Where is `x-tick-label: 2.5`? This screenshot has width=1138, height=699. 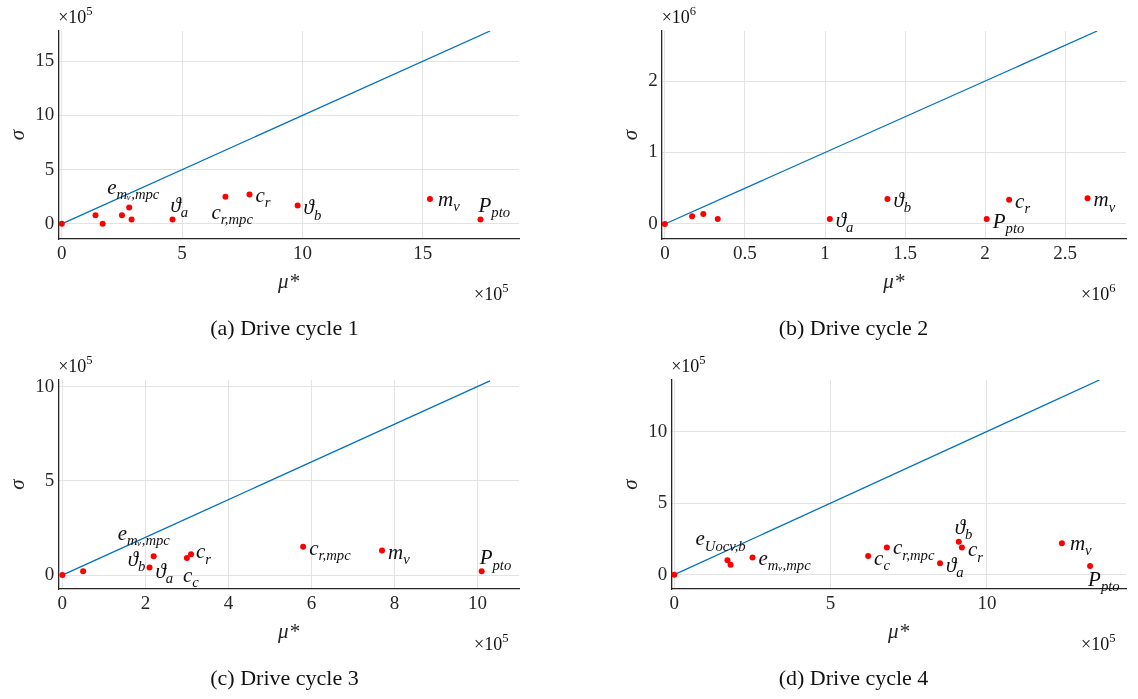 x-tick-label: 2.5 is located at coordinates (1065, 253).